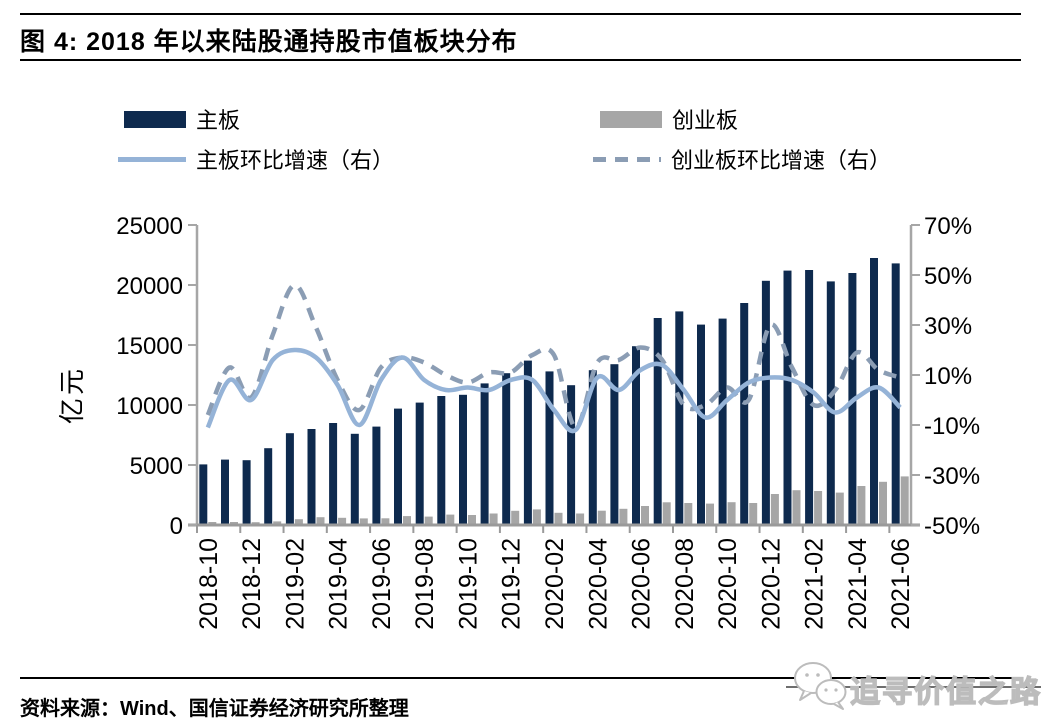 The image size is (1041, 727). Describe the element at coordinates (295, 160) in the screenshot. I see `legend-label-main-growth: 主板环比增速（右）` at that location.